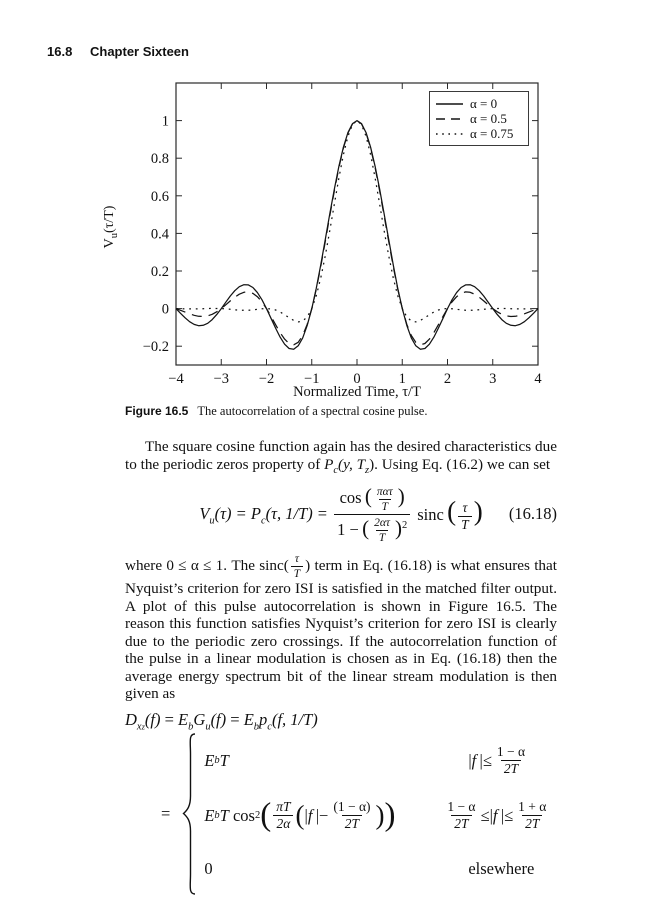 This screenshot has width=664, height=900. I want to click on svg-text: 3, so click(492, 379).